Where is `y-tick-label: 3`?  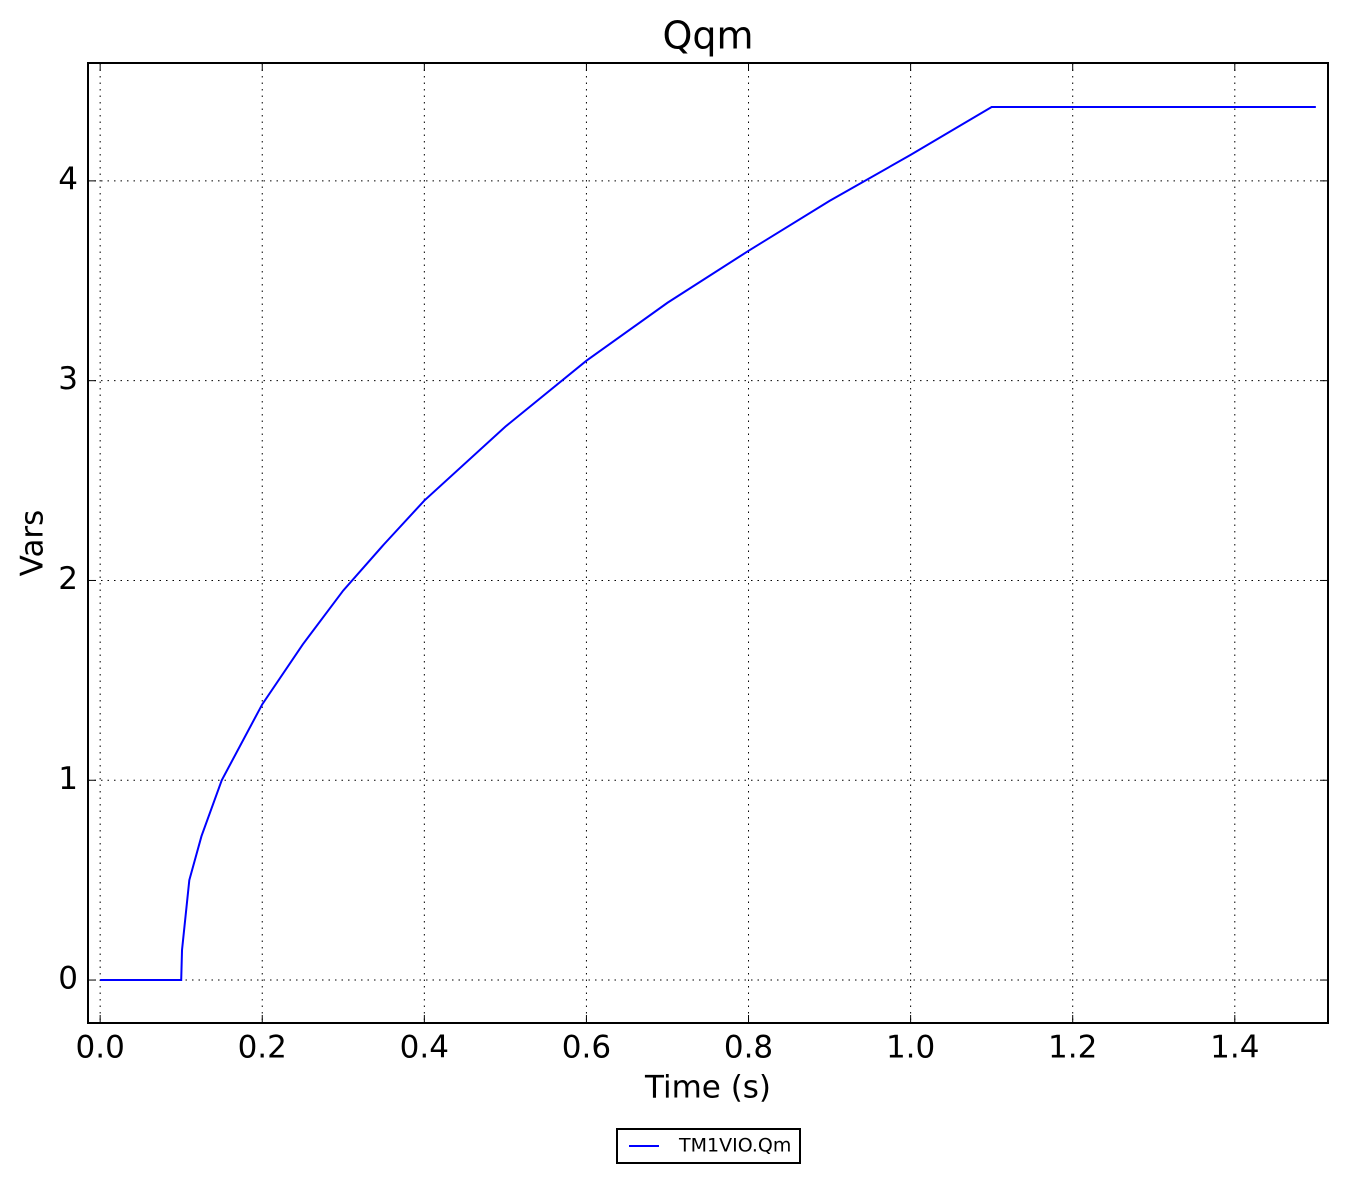
y-tick-label: 3 is located at coordinates (68, 379).